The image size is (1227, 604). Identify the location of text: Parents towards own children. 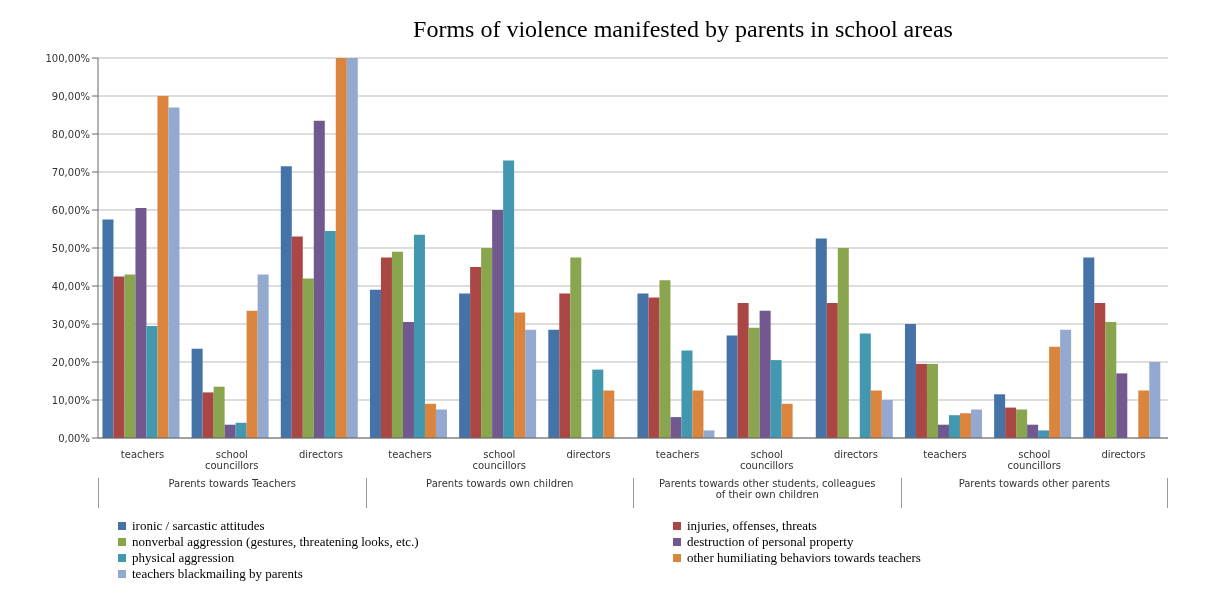
(499, 493).